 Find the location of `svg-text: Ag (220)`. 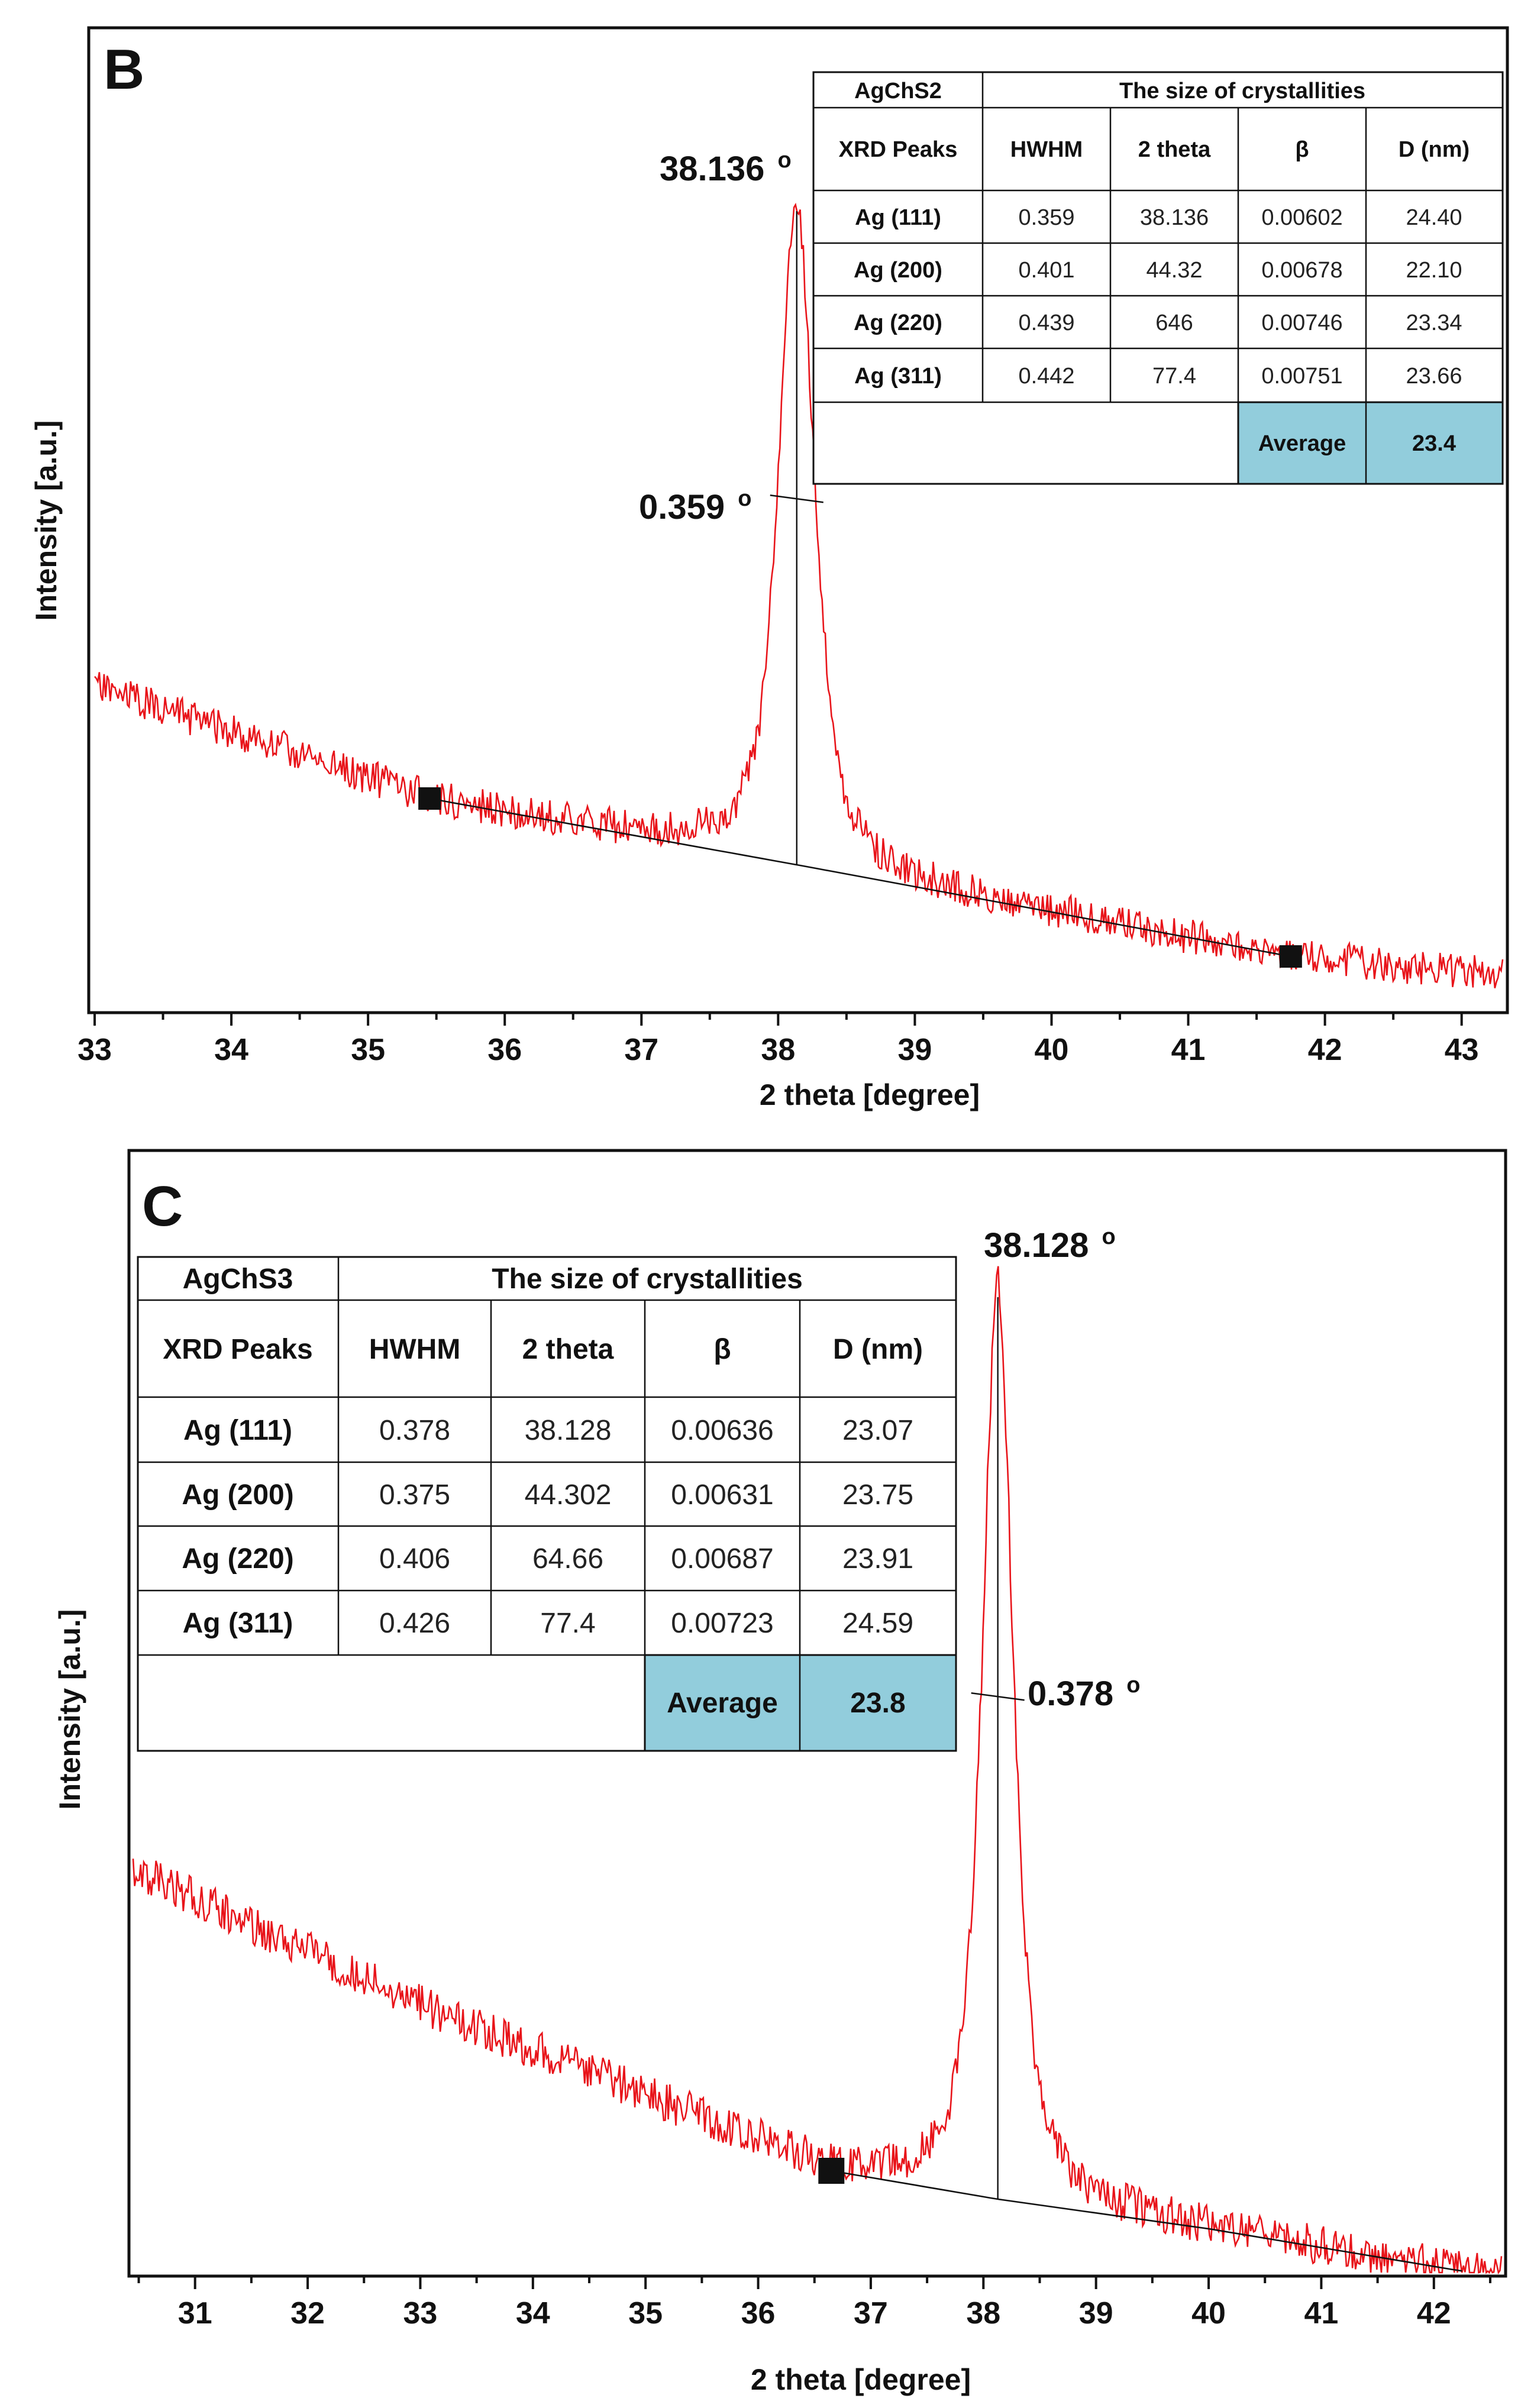

svg-text: Ag (220) is located at coordinates (898, 323).